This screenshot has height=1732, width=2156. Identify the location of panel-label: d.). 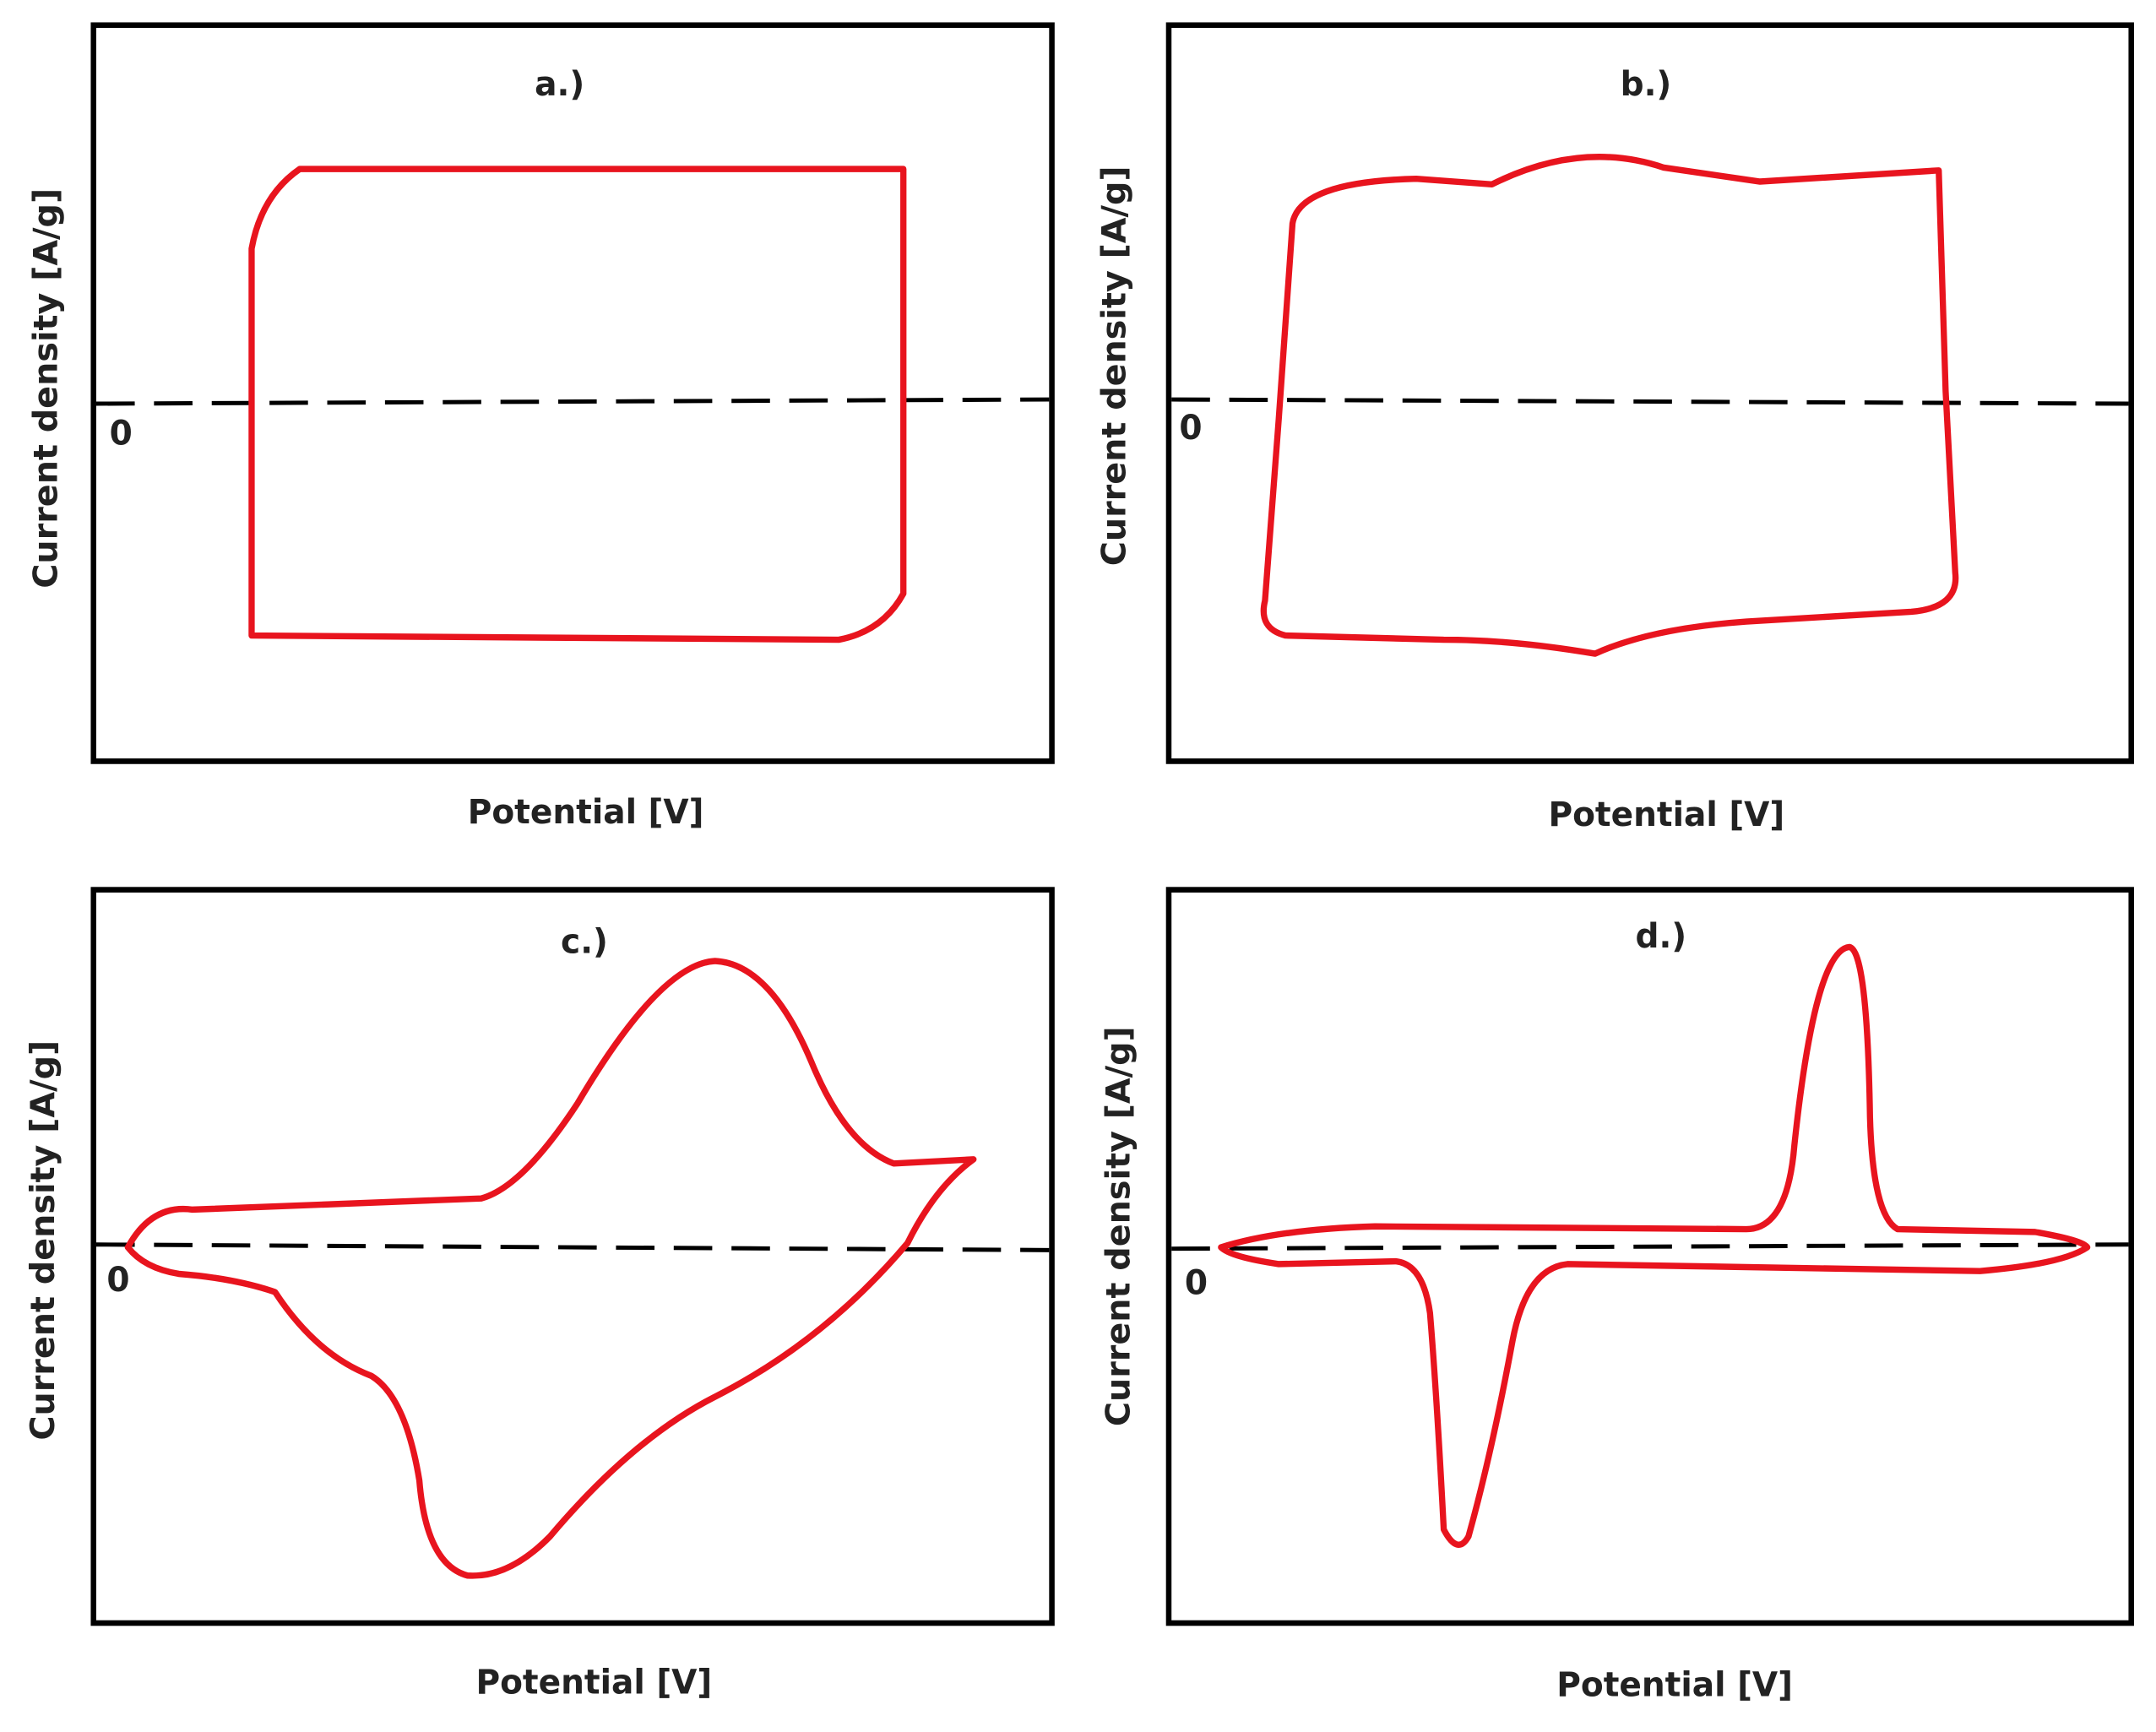
(1661, 936).